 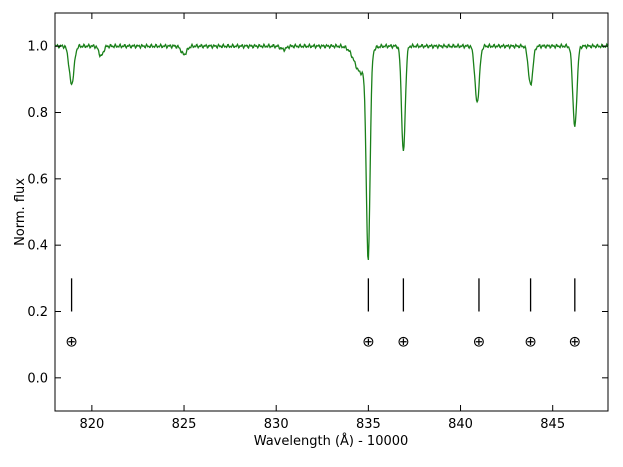 What do you see at coordinates (37, 378) in the screenshot?
I see `y-tick-label: 0.0` at bounding box center [37, 378].